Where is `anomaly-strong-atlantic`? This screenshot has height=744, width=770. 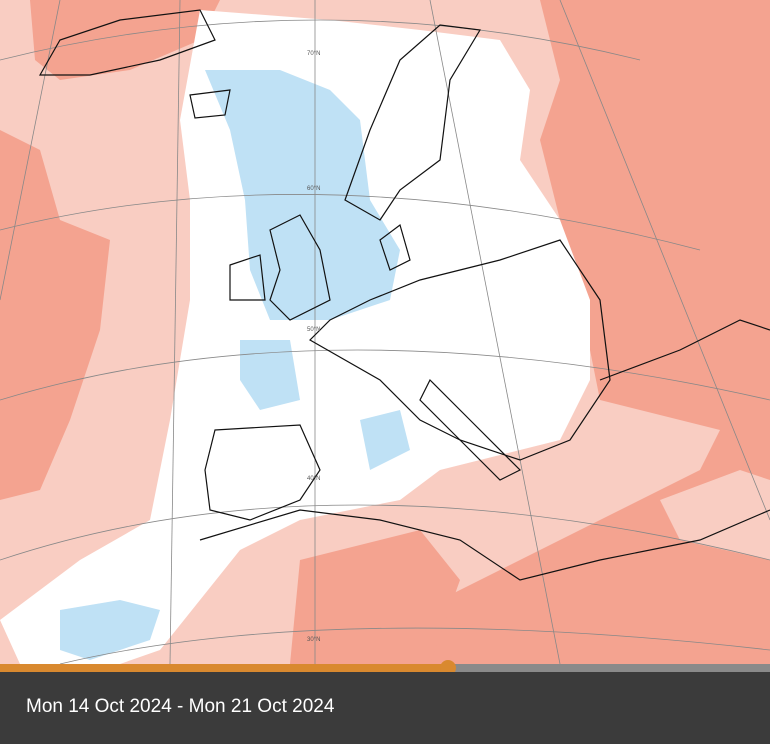 anomaly-strong-atlantic is located at coordinates (55, 315).